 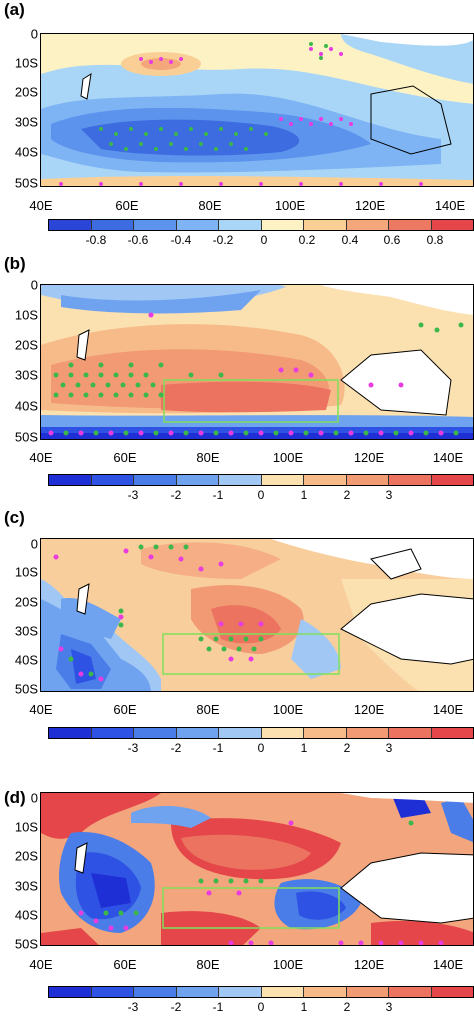 I want to click on colorbar-tick: -0.2, so click(x=223, y=240).